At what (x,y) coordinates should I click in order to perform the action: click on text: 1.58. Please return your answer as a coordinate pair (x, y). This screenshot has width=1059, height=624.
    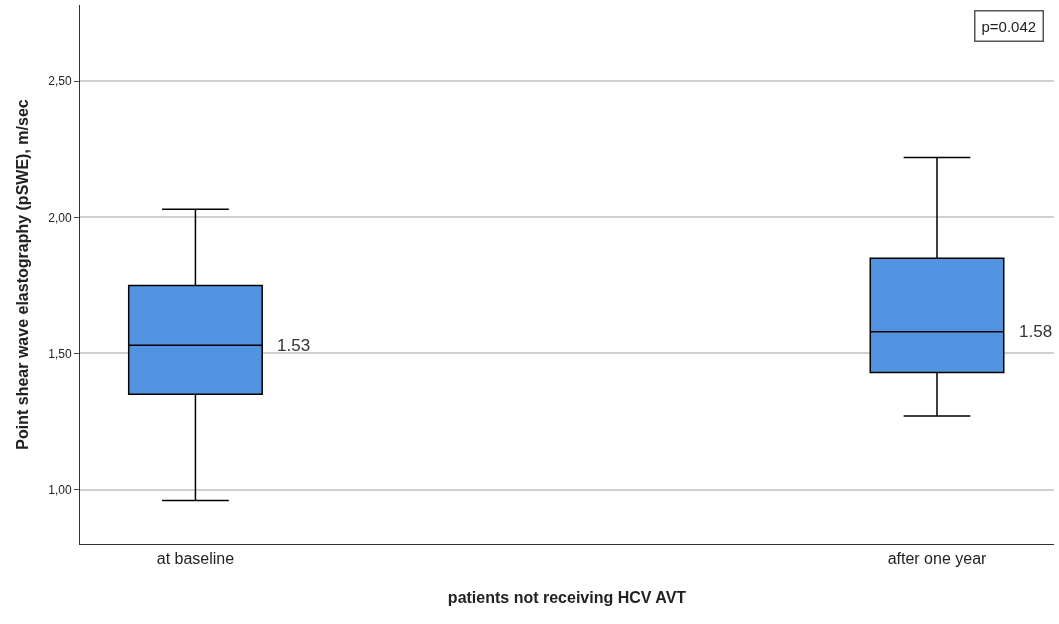
    Looking at the image, I should click on (1036, 331).